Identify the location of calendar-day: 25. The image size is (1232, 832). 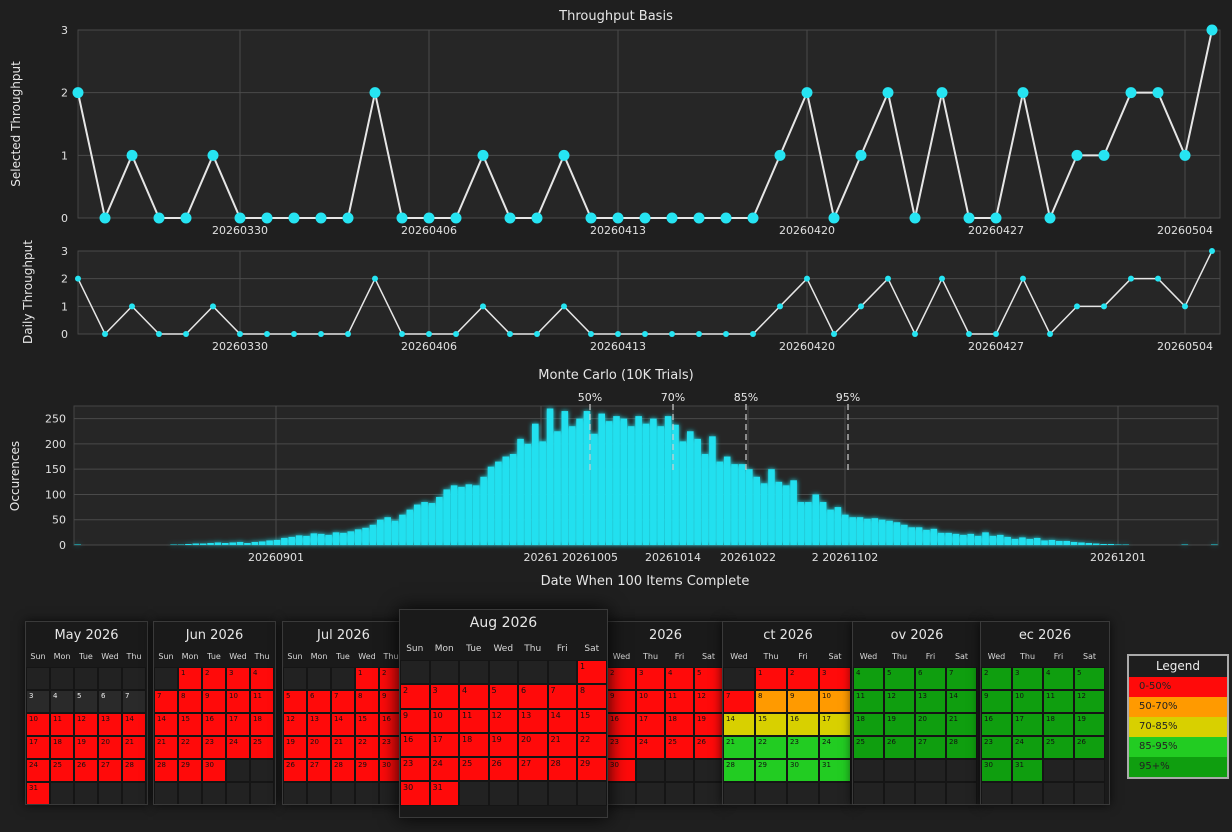
(1058, 747).